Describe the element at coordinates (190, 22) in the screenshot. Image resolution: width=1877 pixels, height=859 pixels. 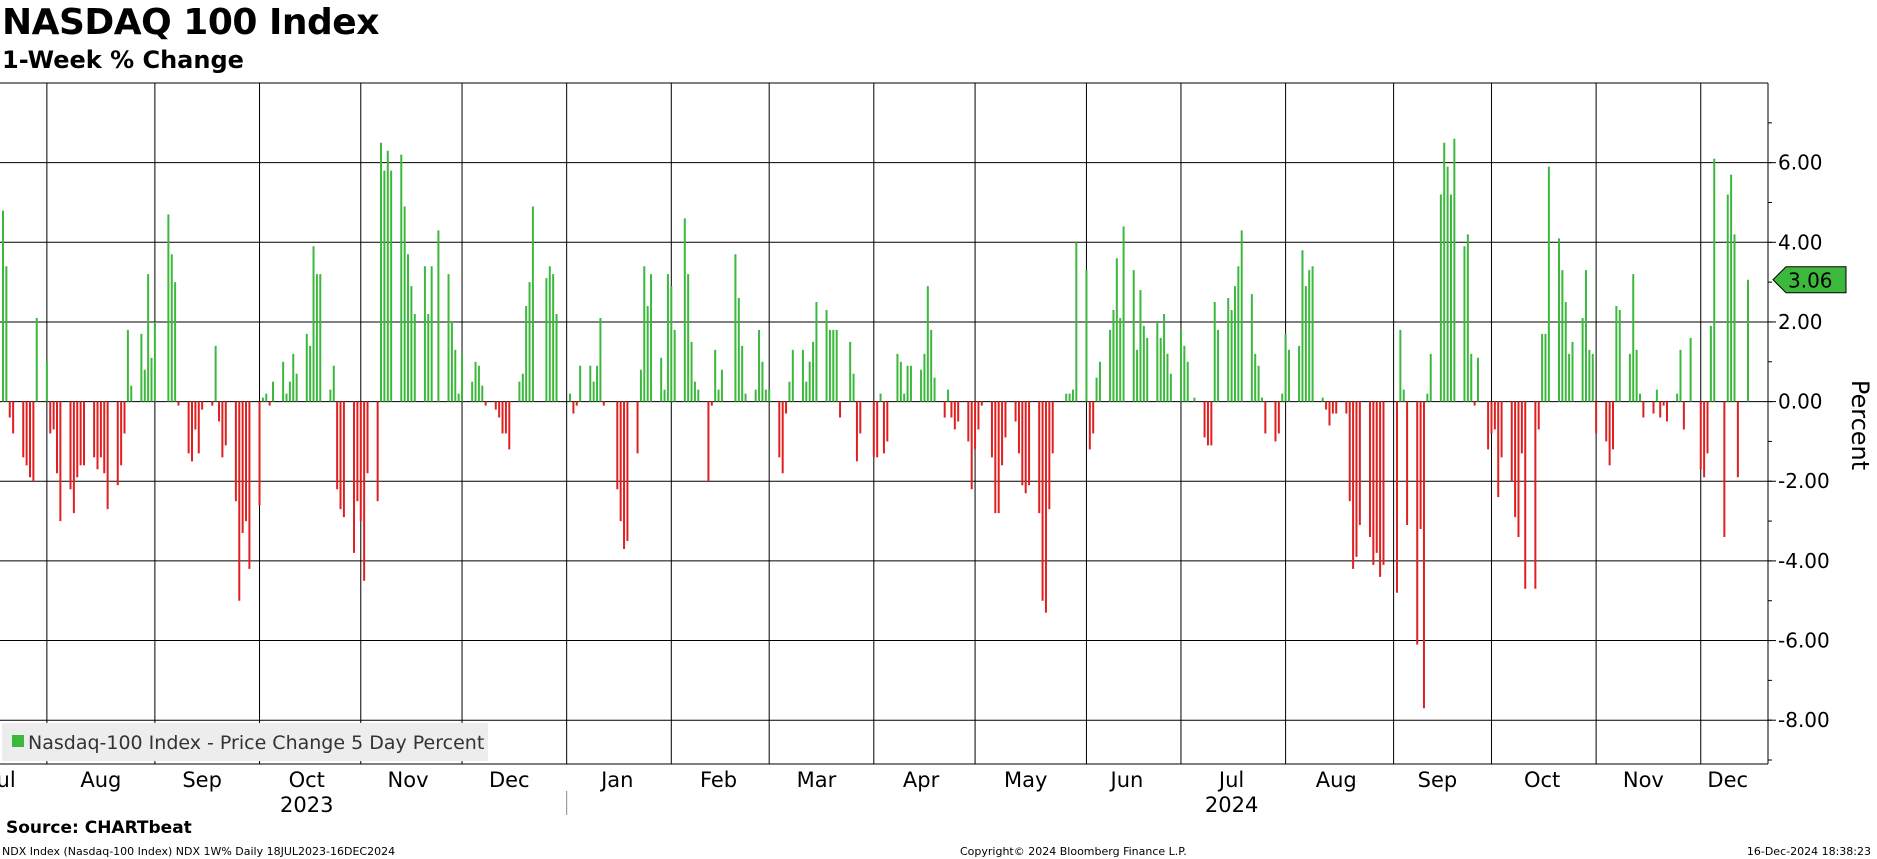
I see `chart-title: NASDAQ 100 Index` at that location.